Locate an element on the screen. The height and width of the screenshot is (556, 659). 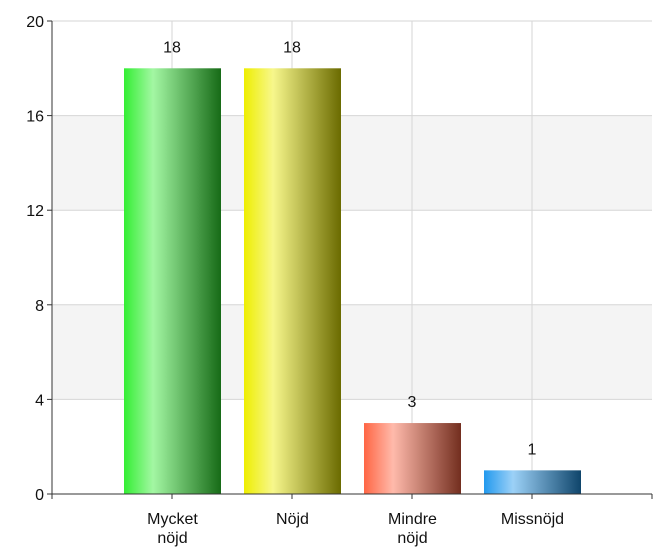
y-tick-label: 12 is located at coordinates (35, 211).